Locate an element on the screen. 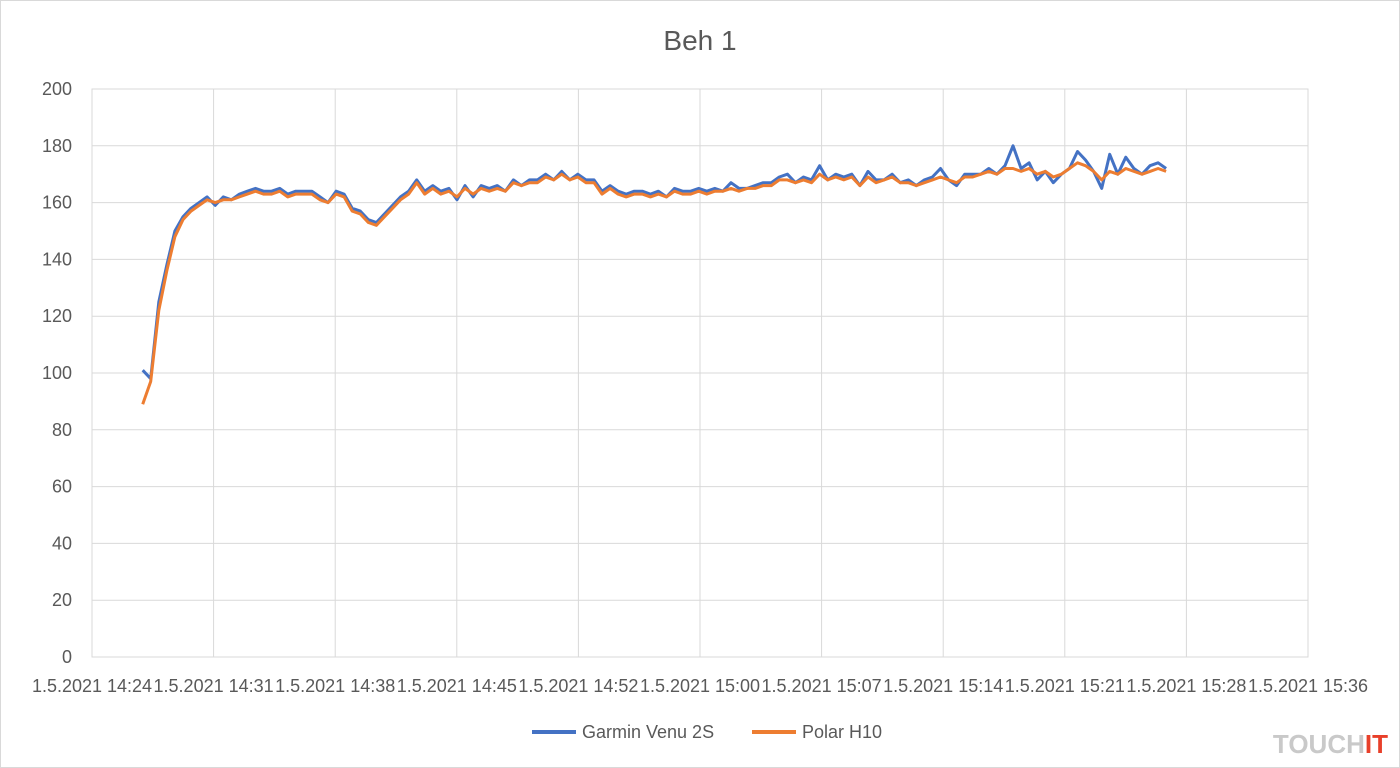 The width and height of the screenshot is (1400, 768). legend-label: Garmin Venu 2S is located at coordinates (648, 732).